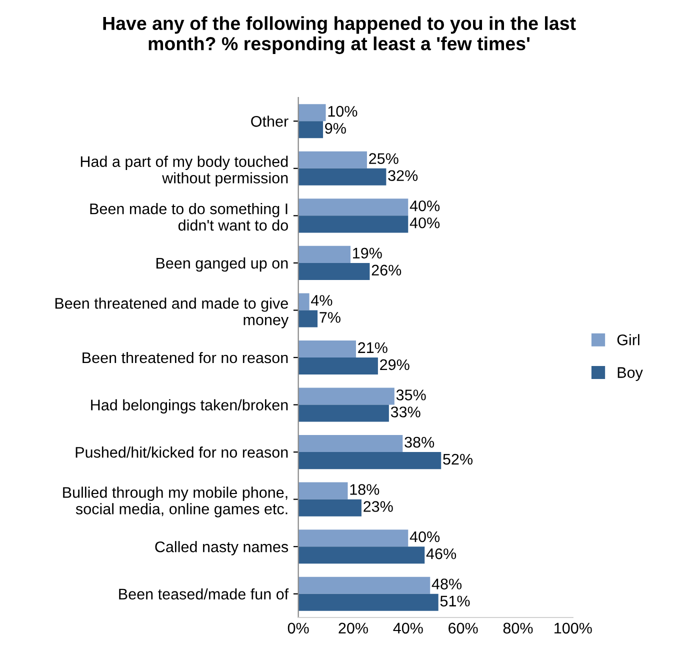  I want to click on data-label: 38%, so click(419, 442).